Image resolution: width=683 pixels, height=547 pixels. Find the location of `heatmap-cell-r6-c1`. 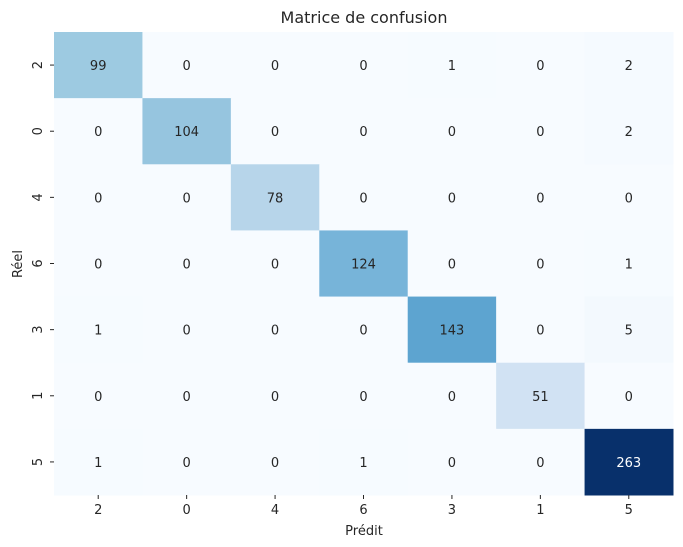

heatmap-cell-r6-c1 is located at coordinates (187, 462).